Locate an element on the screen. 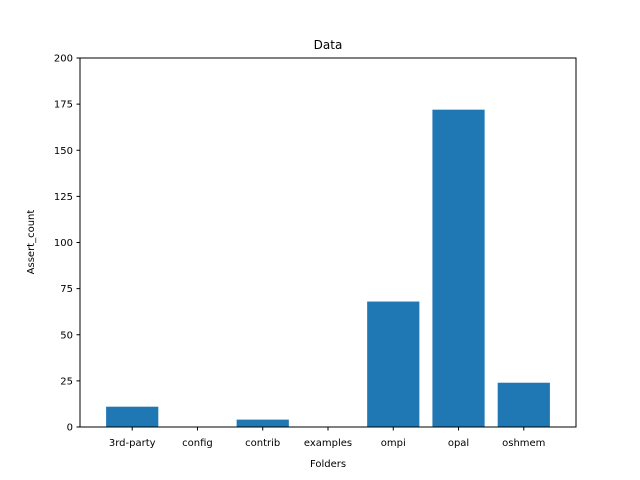  x-axis-label: Folders is located at coordinates (328, 464).